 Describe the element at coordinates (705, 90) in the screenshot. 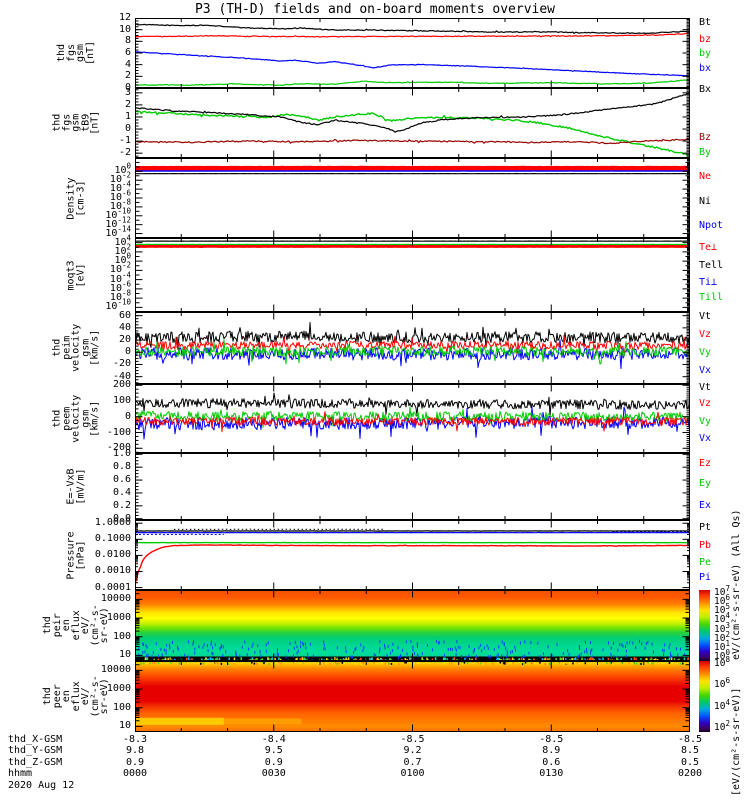

I see `legend-Bx: Bx` at that location.